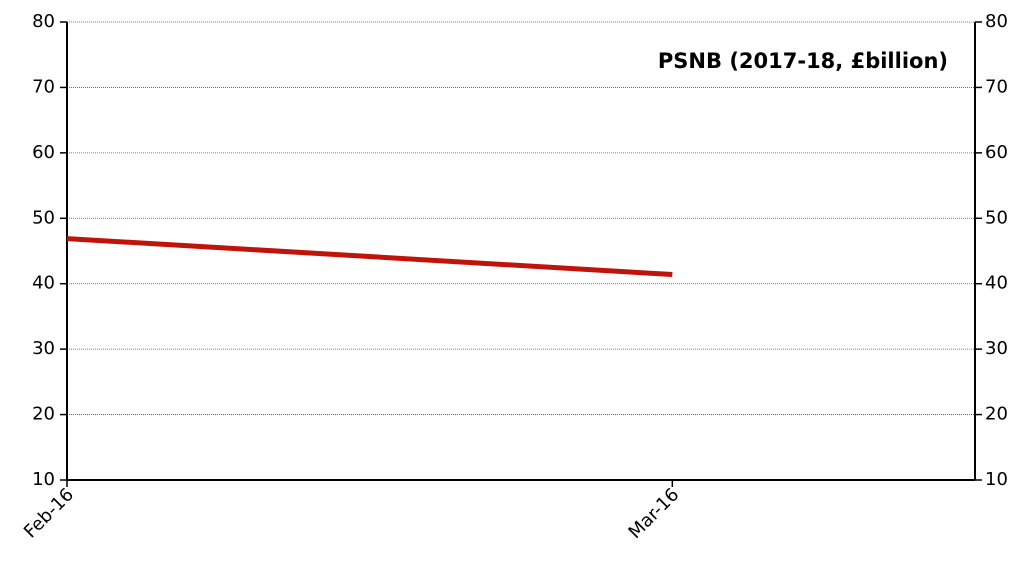 This screenshot has height=567, width=1031. I want to click on y2-tick-label: 60, so click(996, 152).